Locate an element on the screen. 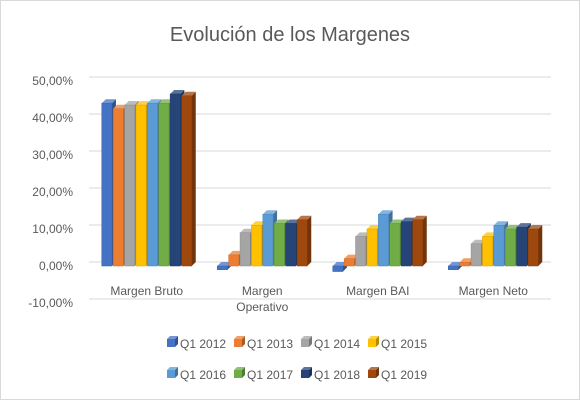 The height and width of the screenshot is (400, 580). y-tick-label: 20,00% is located at coordinates (52, 192).